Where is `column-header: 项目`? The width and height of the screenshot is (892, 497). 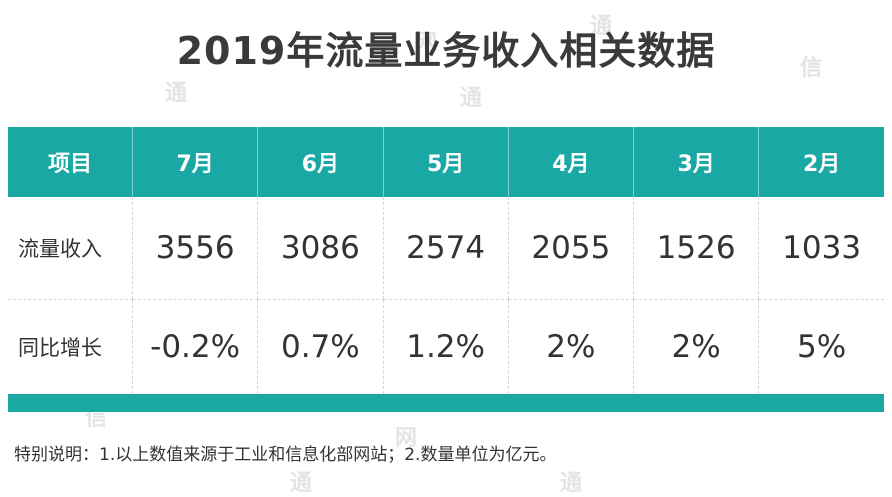
column-header: 项目 is located at coordinates (70, 162).